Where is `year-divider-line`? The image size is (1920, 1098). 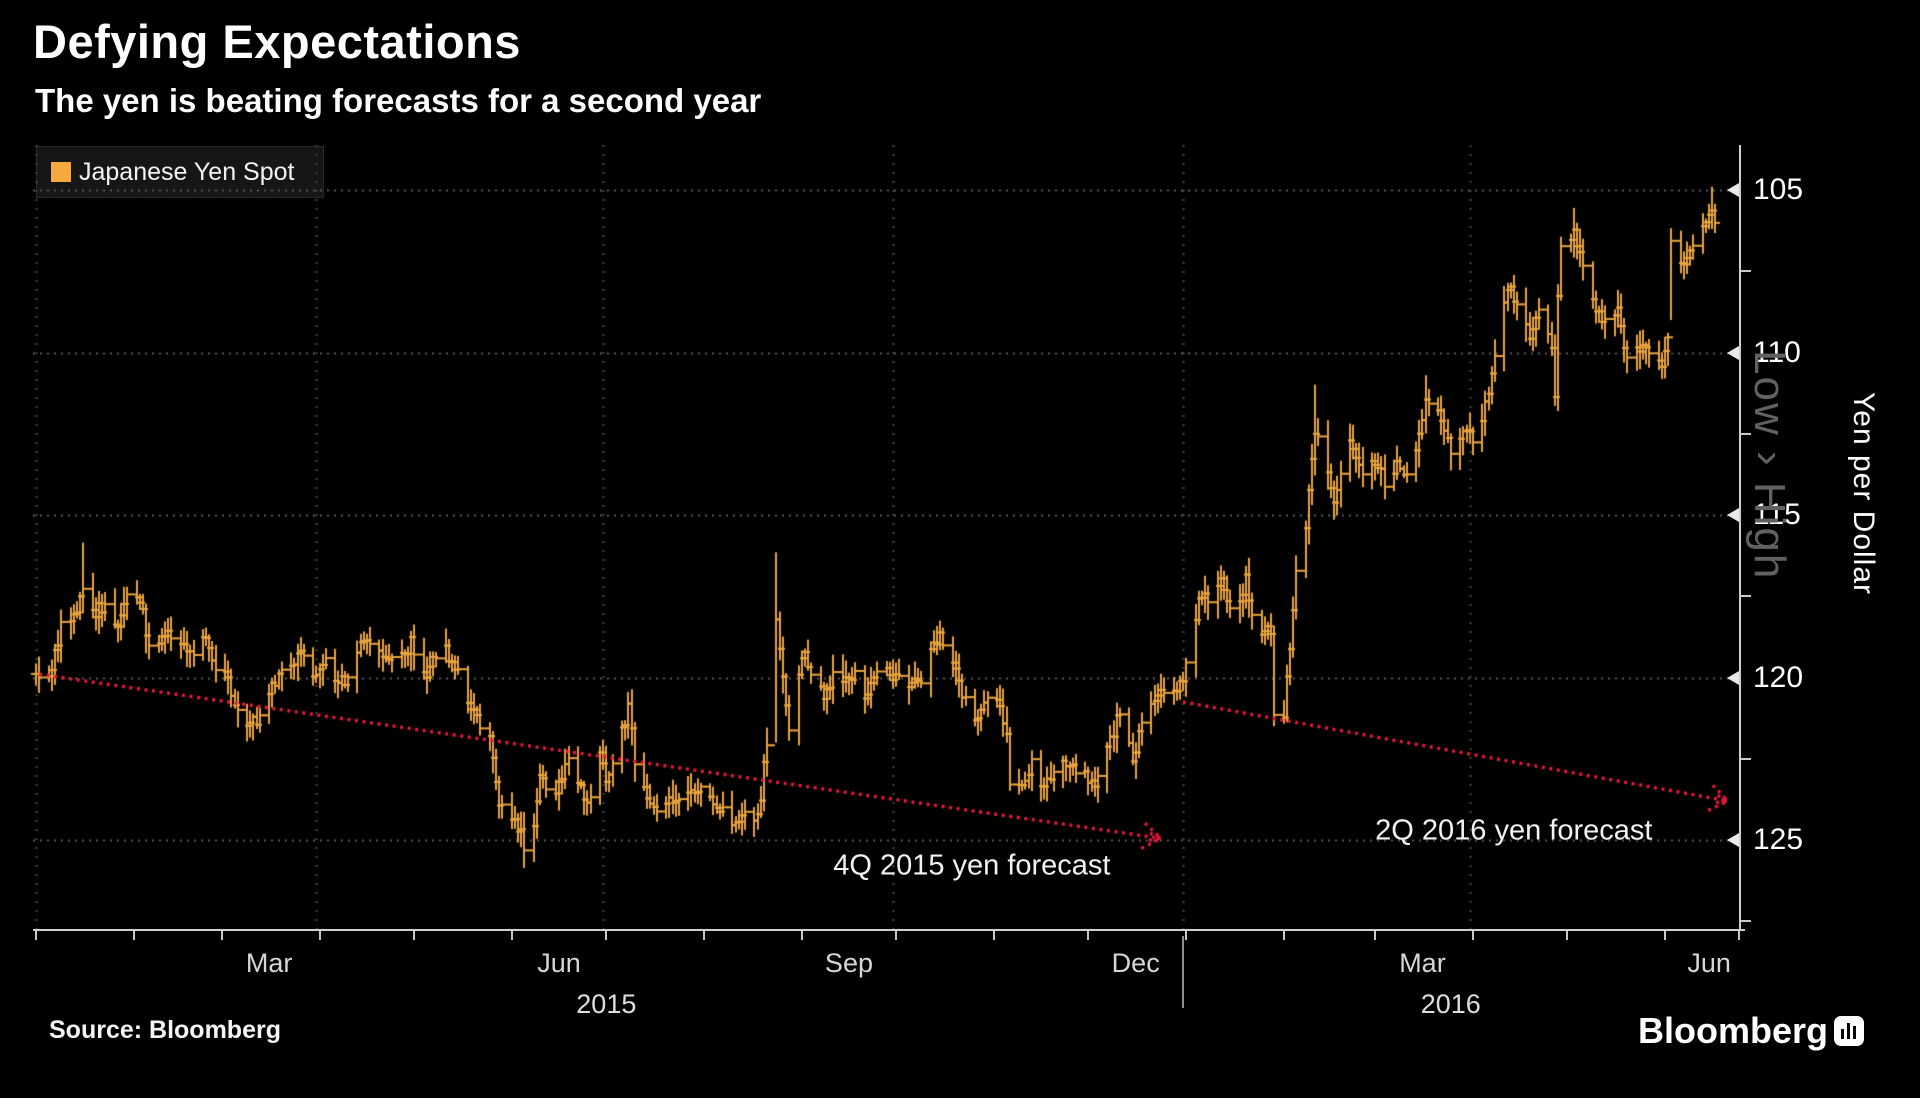
year-divider-line is located at coordinates (1182, 972).